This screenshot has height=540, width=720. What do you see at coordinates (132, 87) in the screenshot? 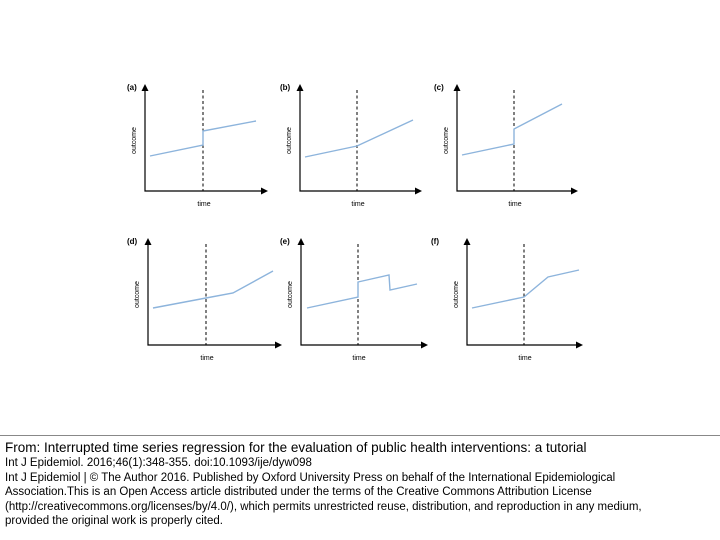
I see `panel-label: (a)` at bounding box center [132, 87].